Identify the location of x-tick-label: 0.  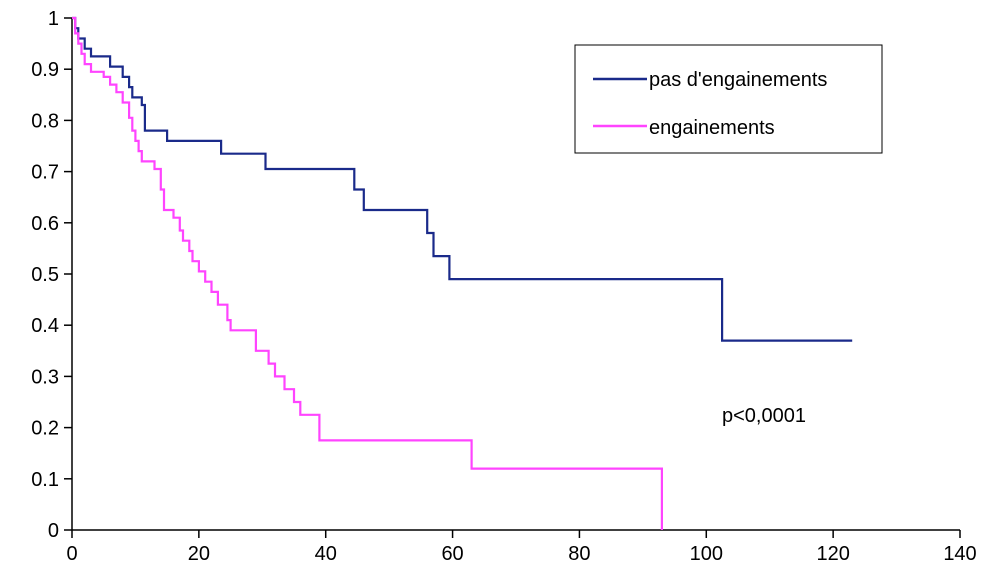
(71, 554).